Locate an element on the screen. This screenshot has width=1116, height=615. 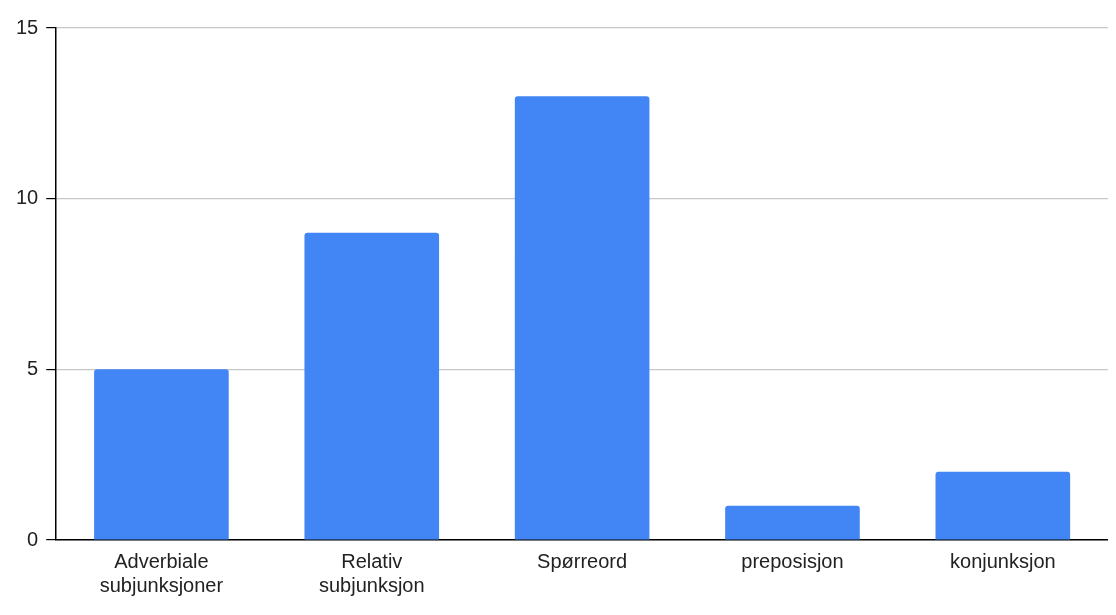
y-tick-label: 15 is located at coordinates (27, 26).